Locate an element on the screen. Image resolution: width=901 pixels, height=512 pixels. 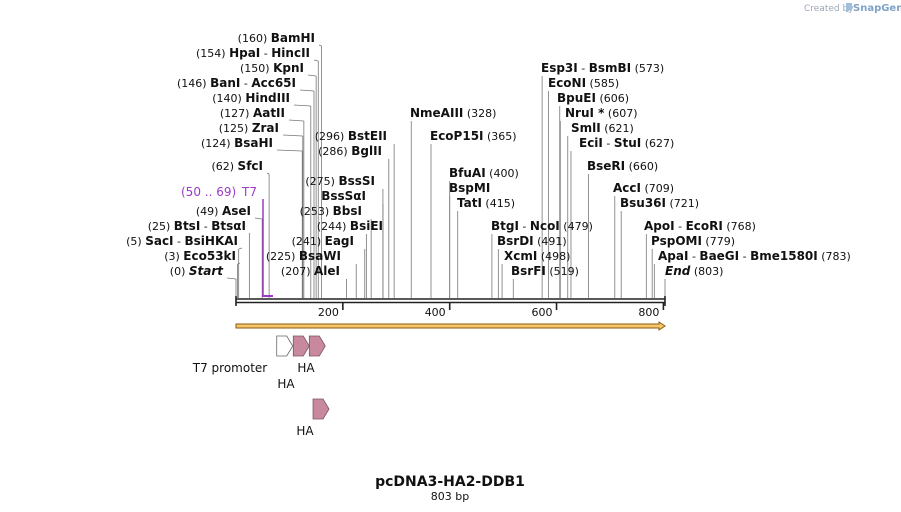
ruler-tick-label: 800 is located at coordinates (648, 312).